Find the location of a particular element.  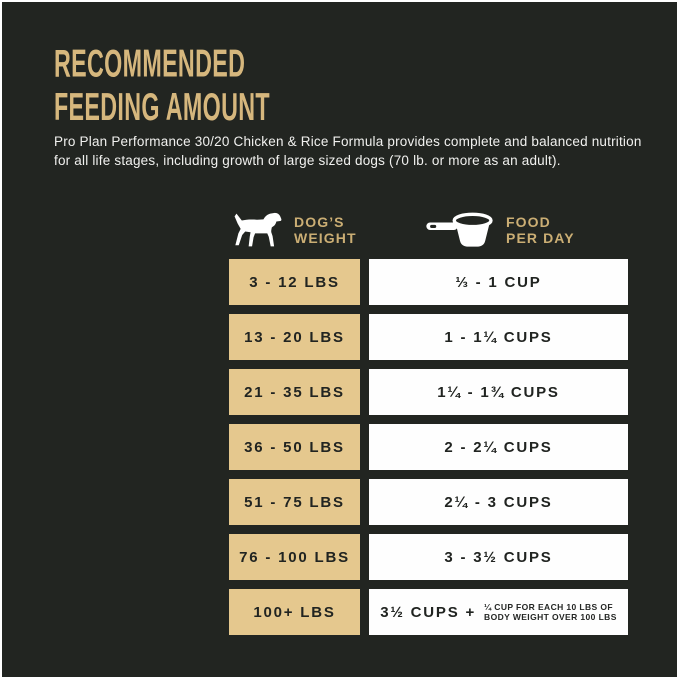

table-row: 36 - 50 LBS 2 - 2¼ CUPS is located at coordinates (428, 447).